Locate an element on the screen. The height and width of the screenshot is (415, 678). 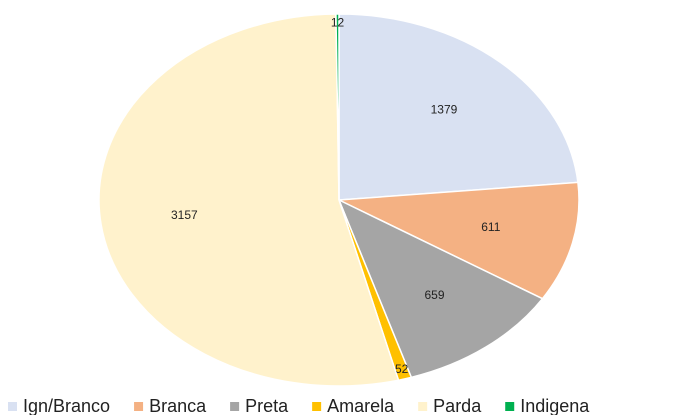
legend-label: Ign/Branco is located at coordinates (66, 405).